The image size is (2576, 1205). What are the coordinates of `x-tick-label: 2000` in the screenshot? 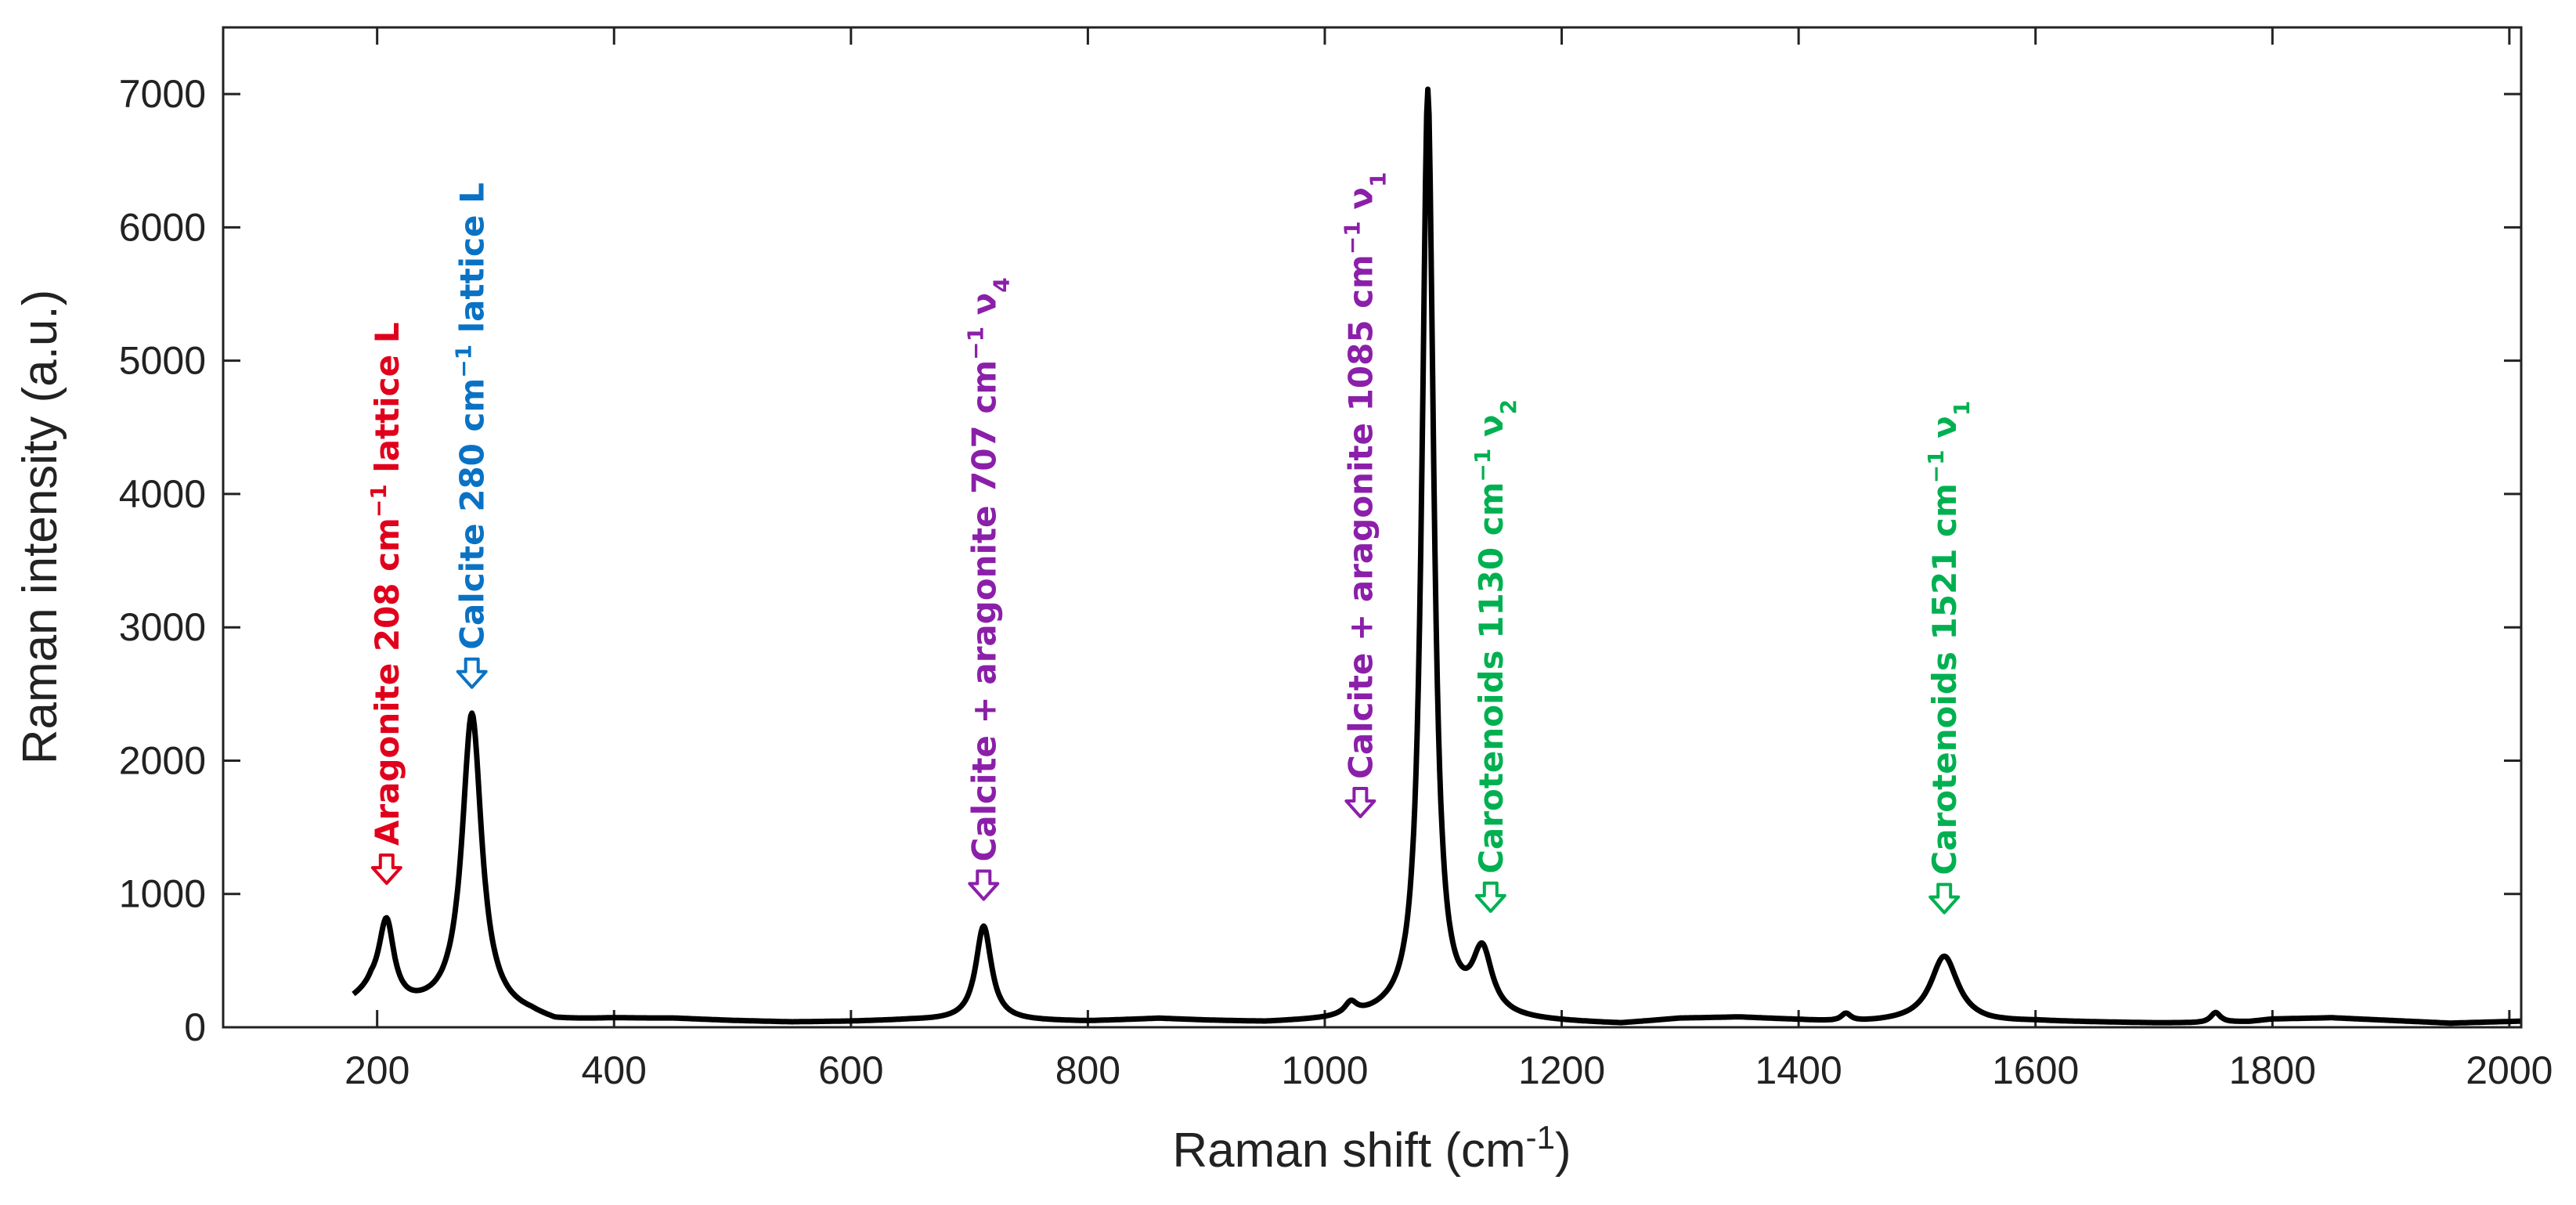 It's located at (2509, 1070).